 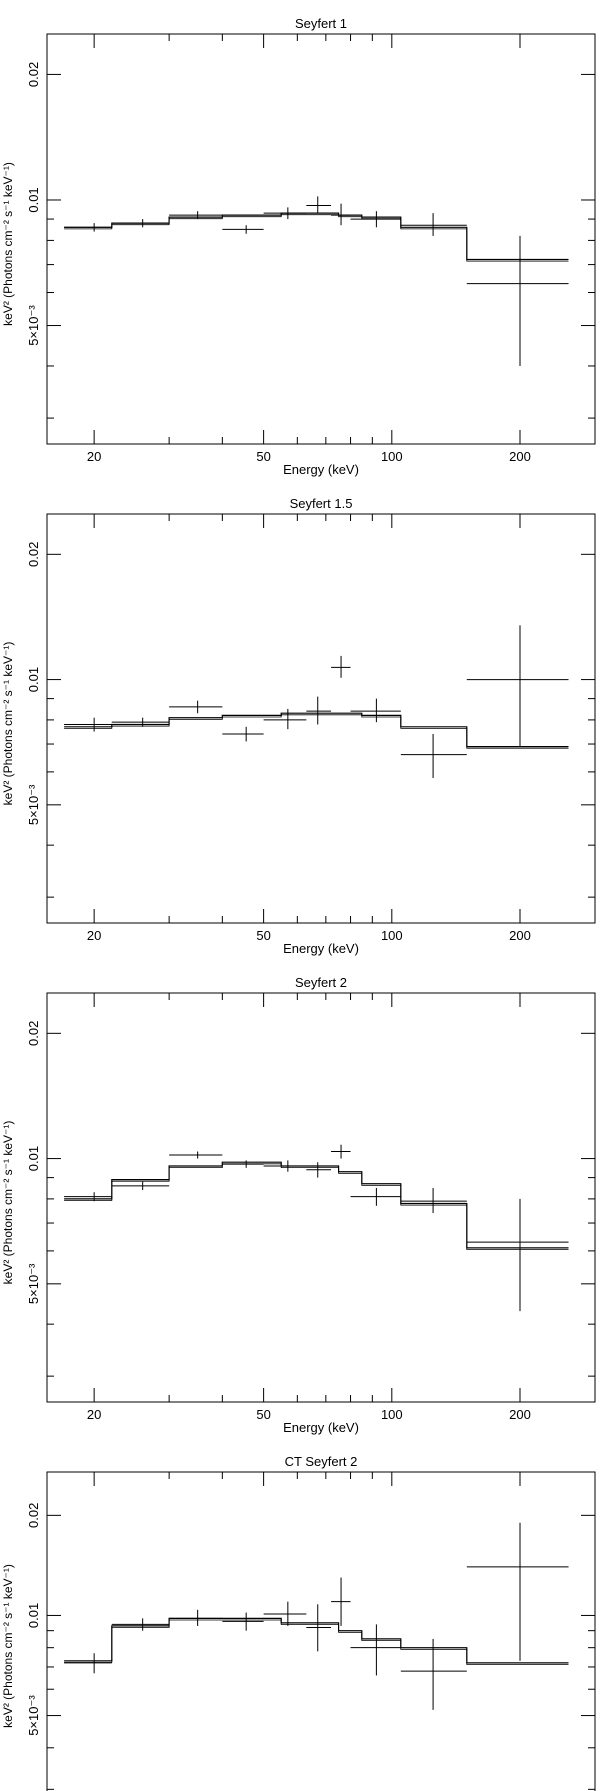 I want to click on chart-title: Seyfert 1, so click(x=321, y=23).